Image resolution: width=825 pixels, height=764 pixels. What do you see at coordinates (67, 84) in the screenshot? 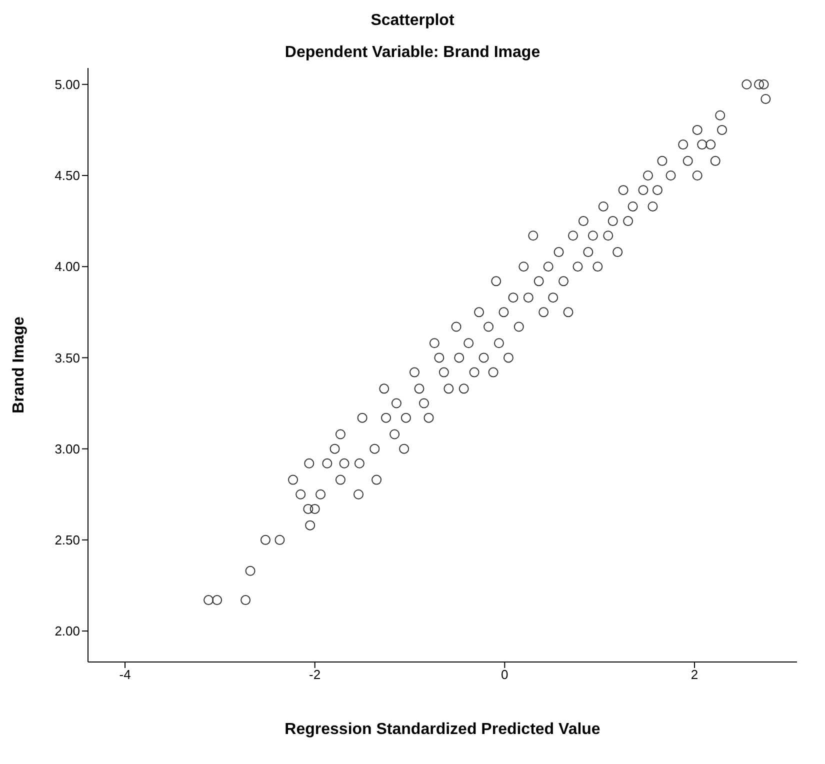
I see `y-tick-label: 5.00` at bounding box center [67, 84].